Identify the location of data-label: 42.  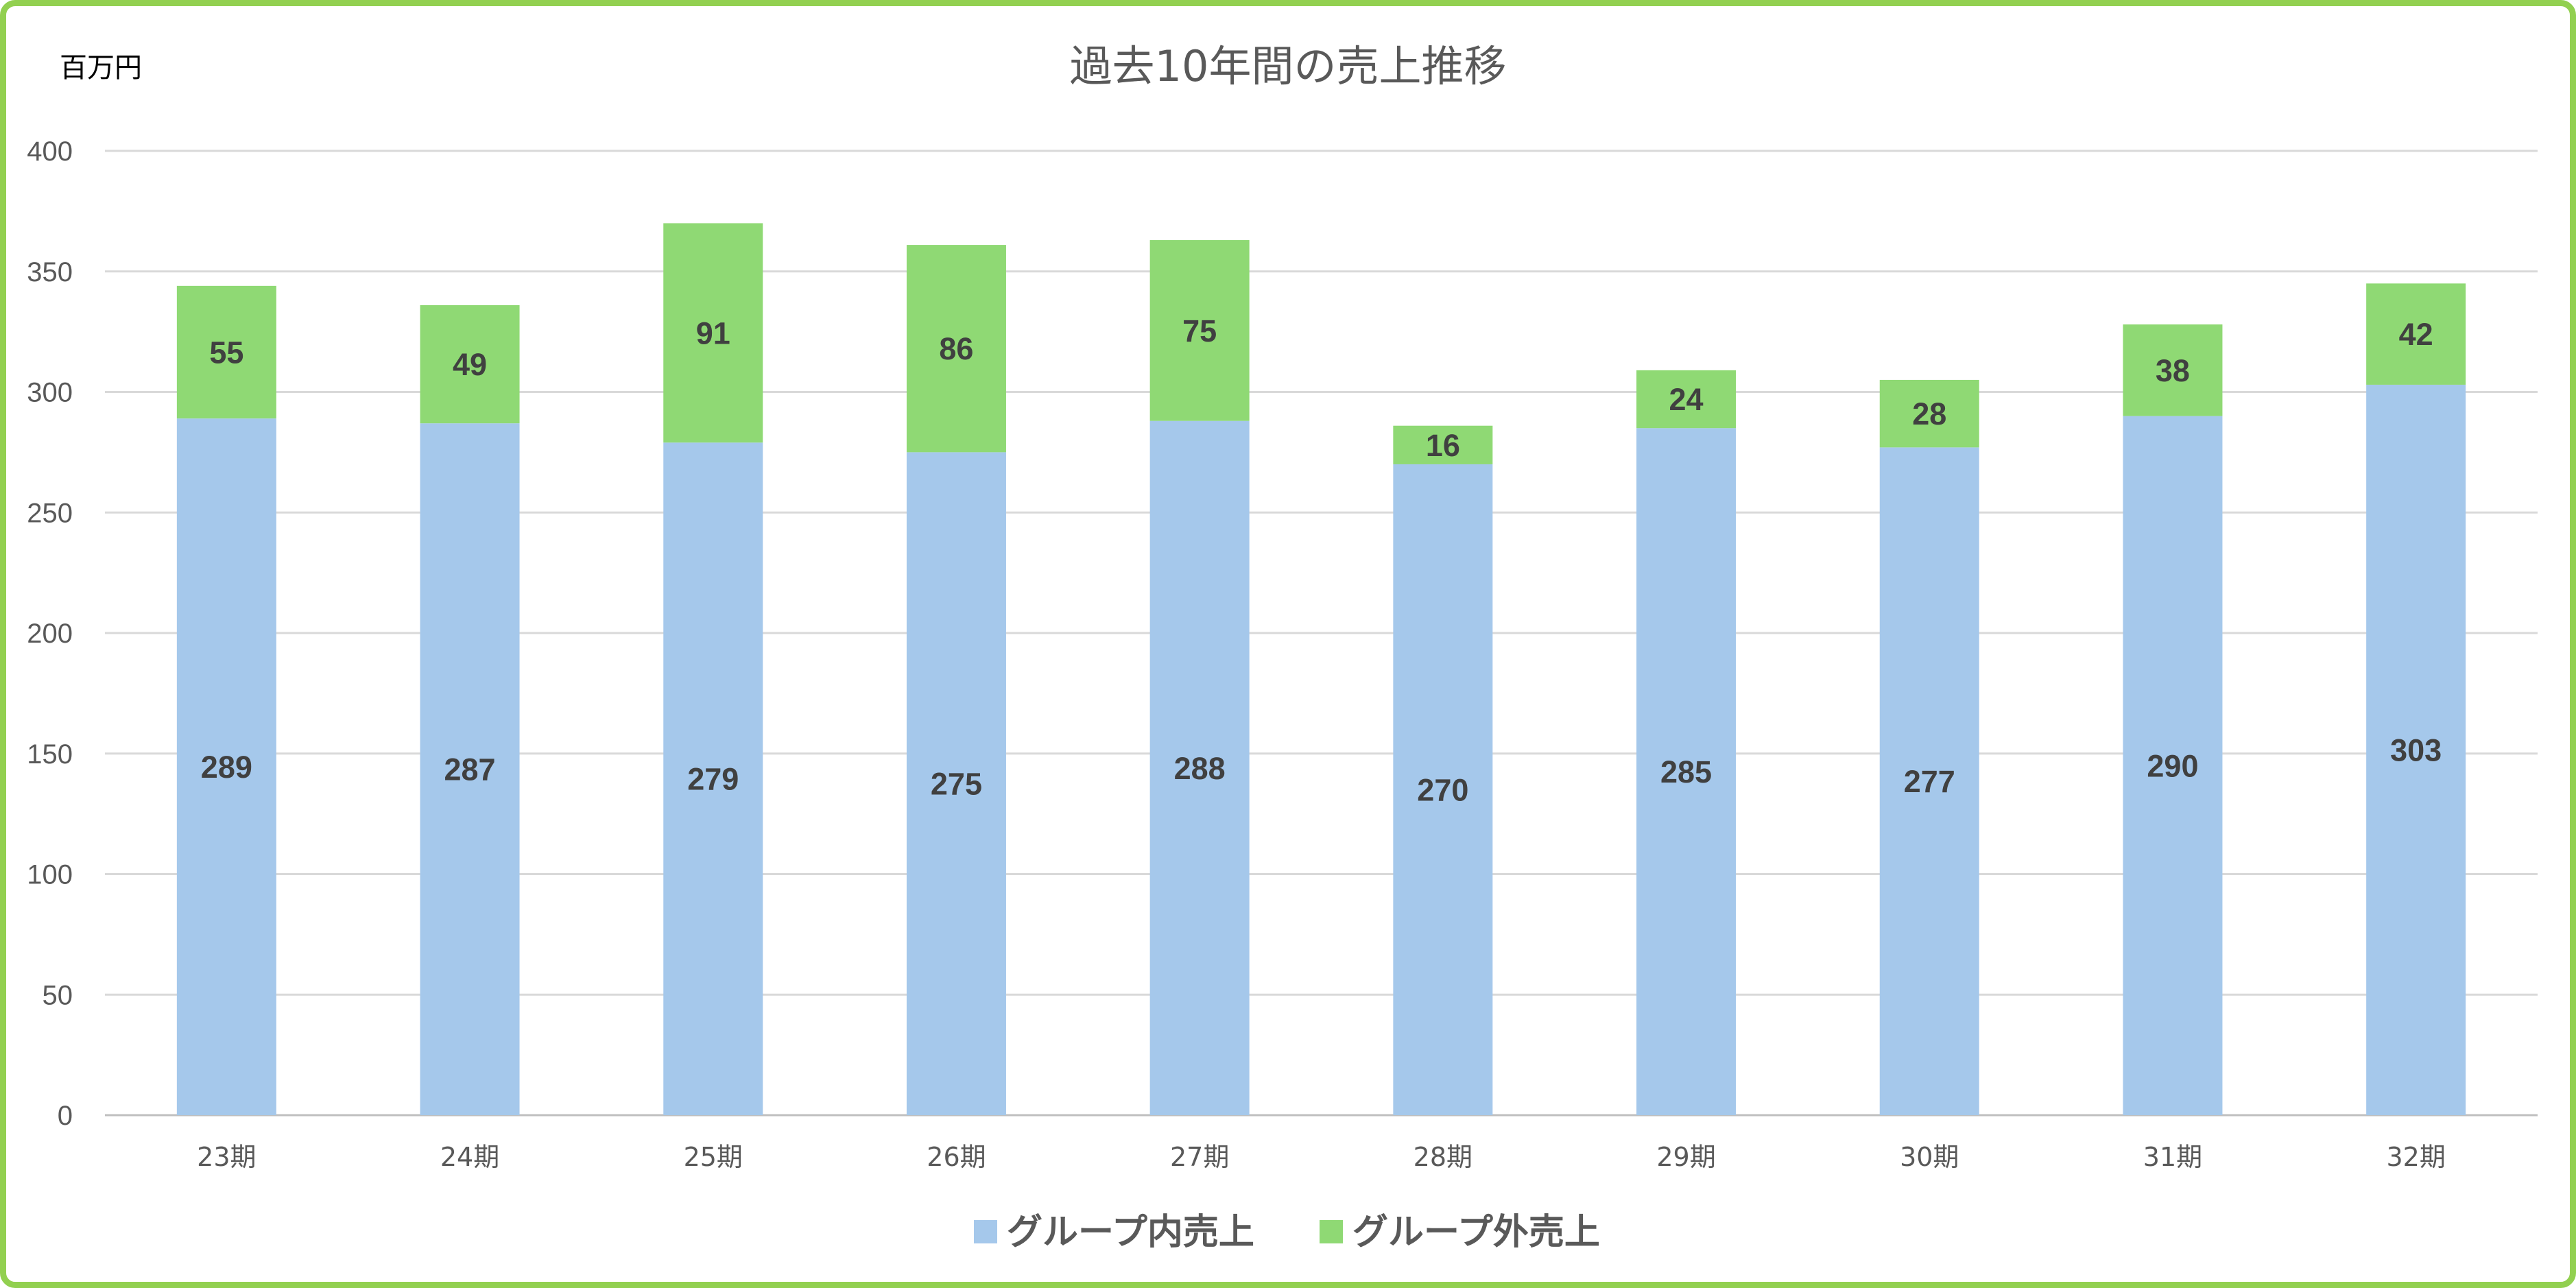
(2416, 334).